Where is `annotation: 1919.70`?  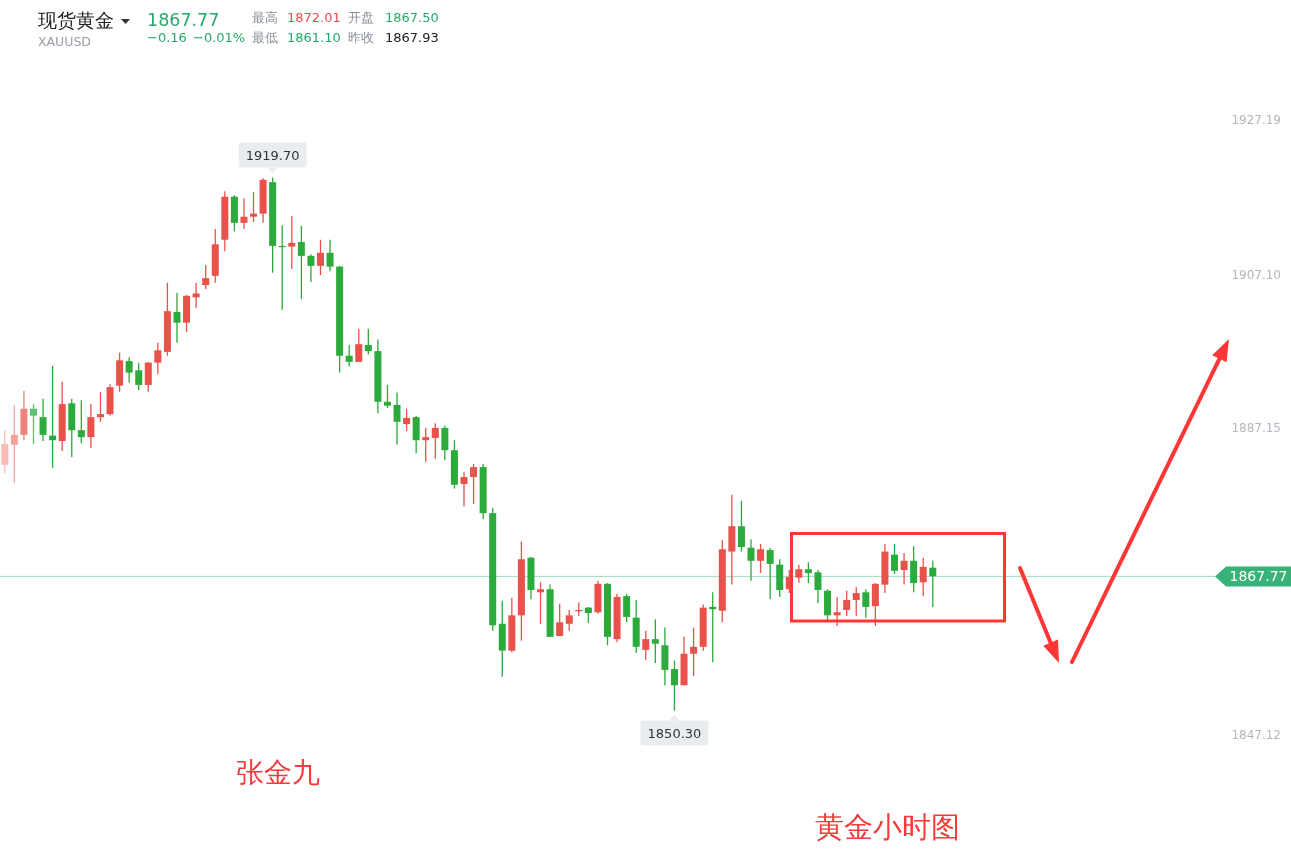
annotation: 1919.70 is located at coordinates (272, 155).